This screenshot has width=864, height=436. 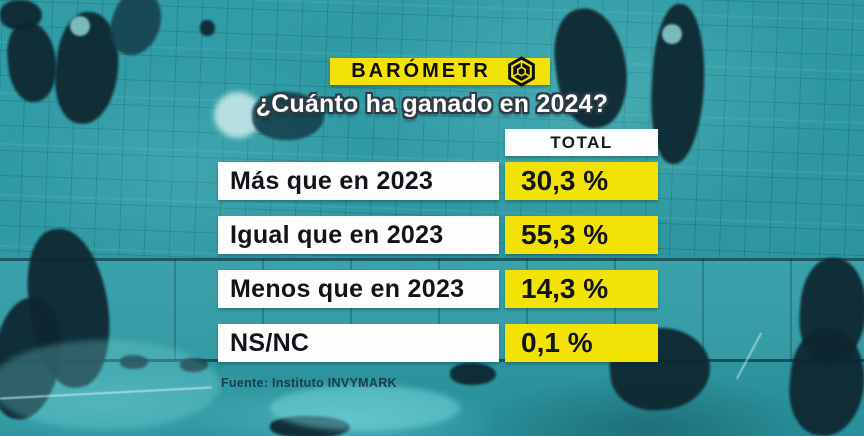 What do you see at coordinates (358, 343) in the screenshot?
I see `row-label: NS/NC` at bounding box center [358, 343].